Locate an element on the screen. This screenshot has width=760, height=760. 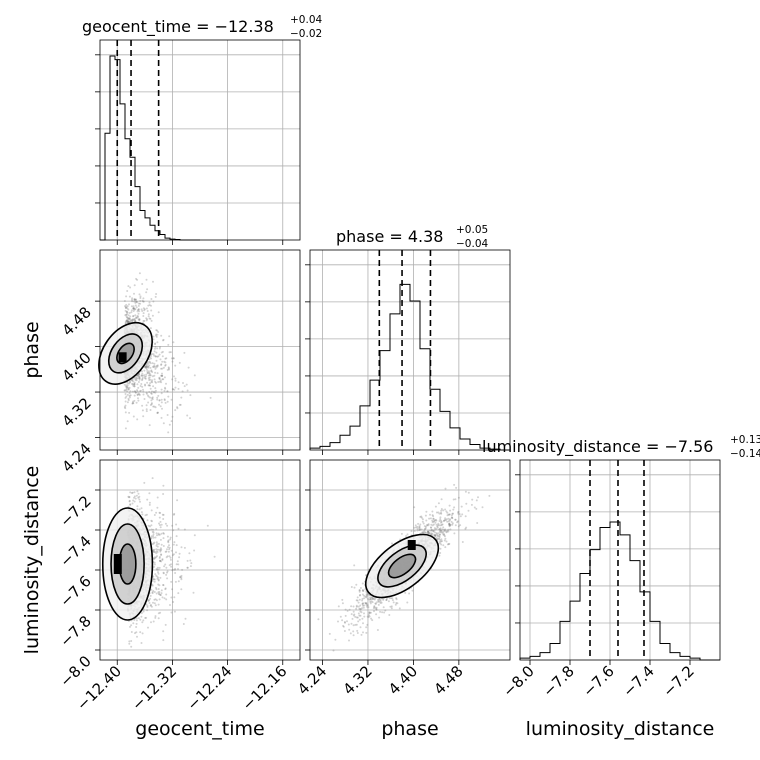
ytick-label-luminosity_distance-2: −7.6 is located at coordinates (75, 591).